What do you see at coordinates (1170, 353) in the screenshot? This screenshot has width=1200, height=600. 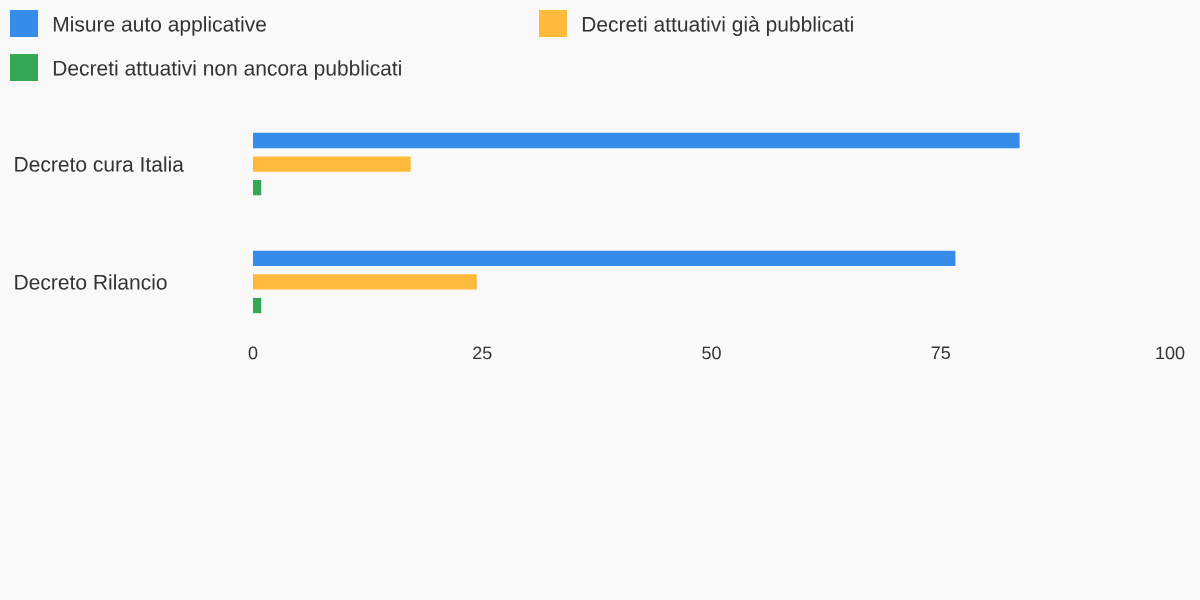 I see `x-tick-label: 100` at bounding box center [1170, 353].